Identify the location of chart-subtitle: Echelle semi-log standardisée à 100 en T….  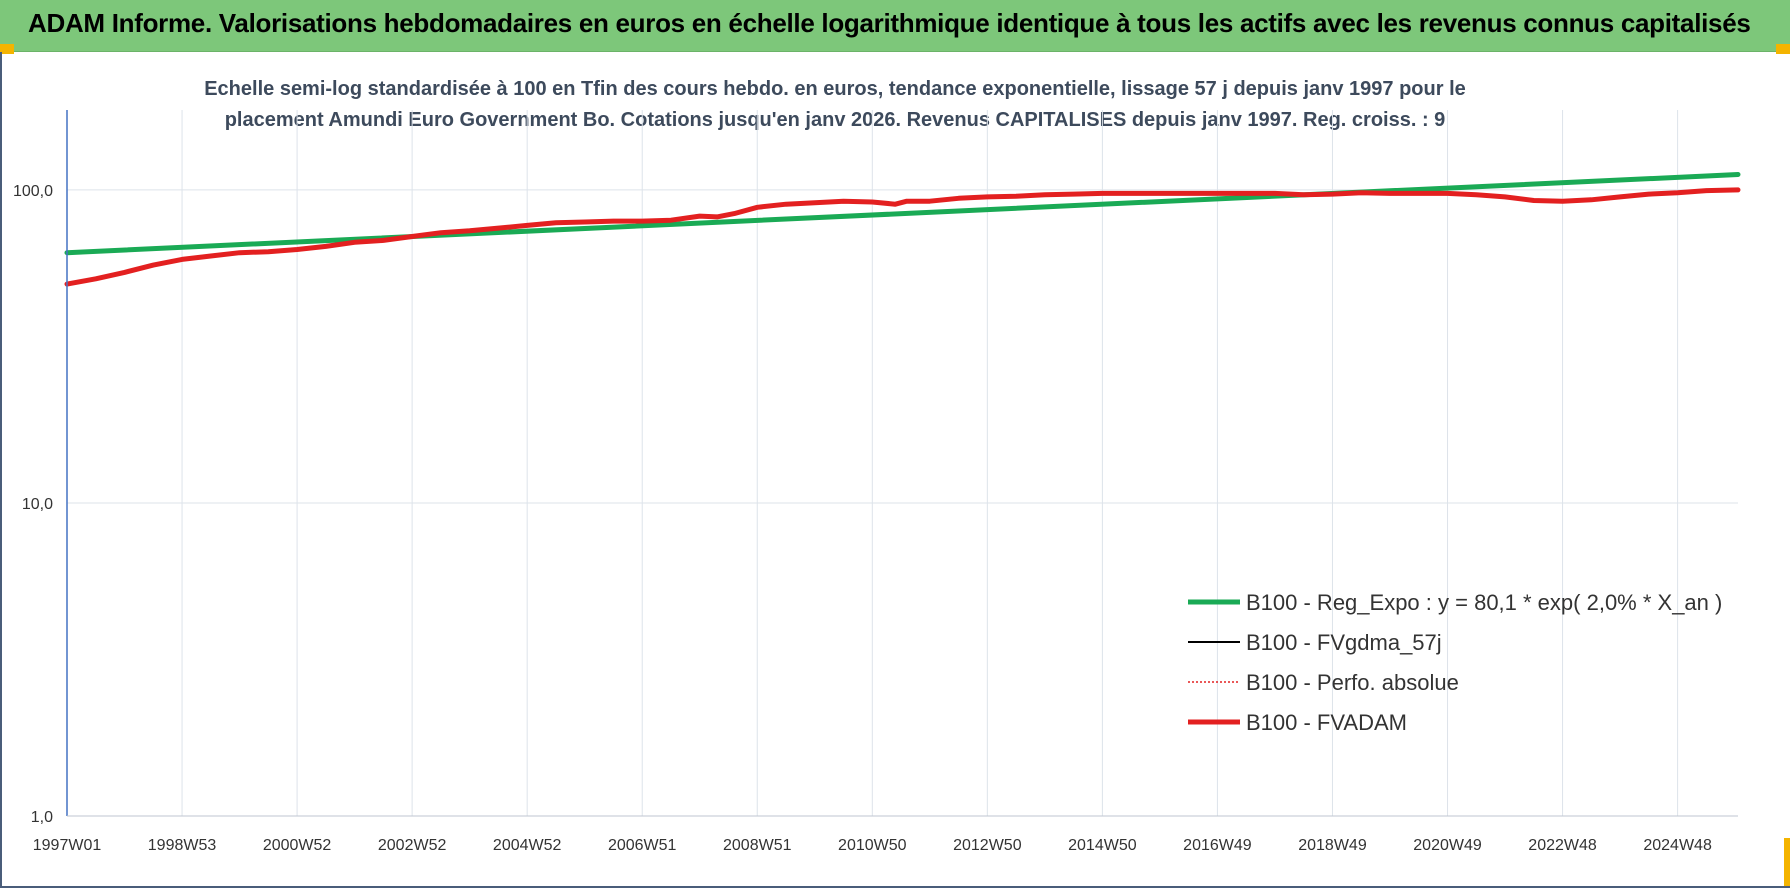
(835, 105).